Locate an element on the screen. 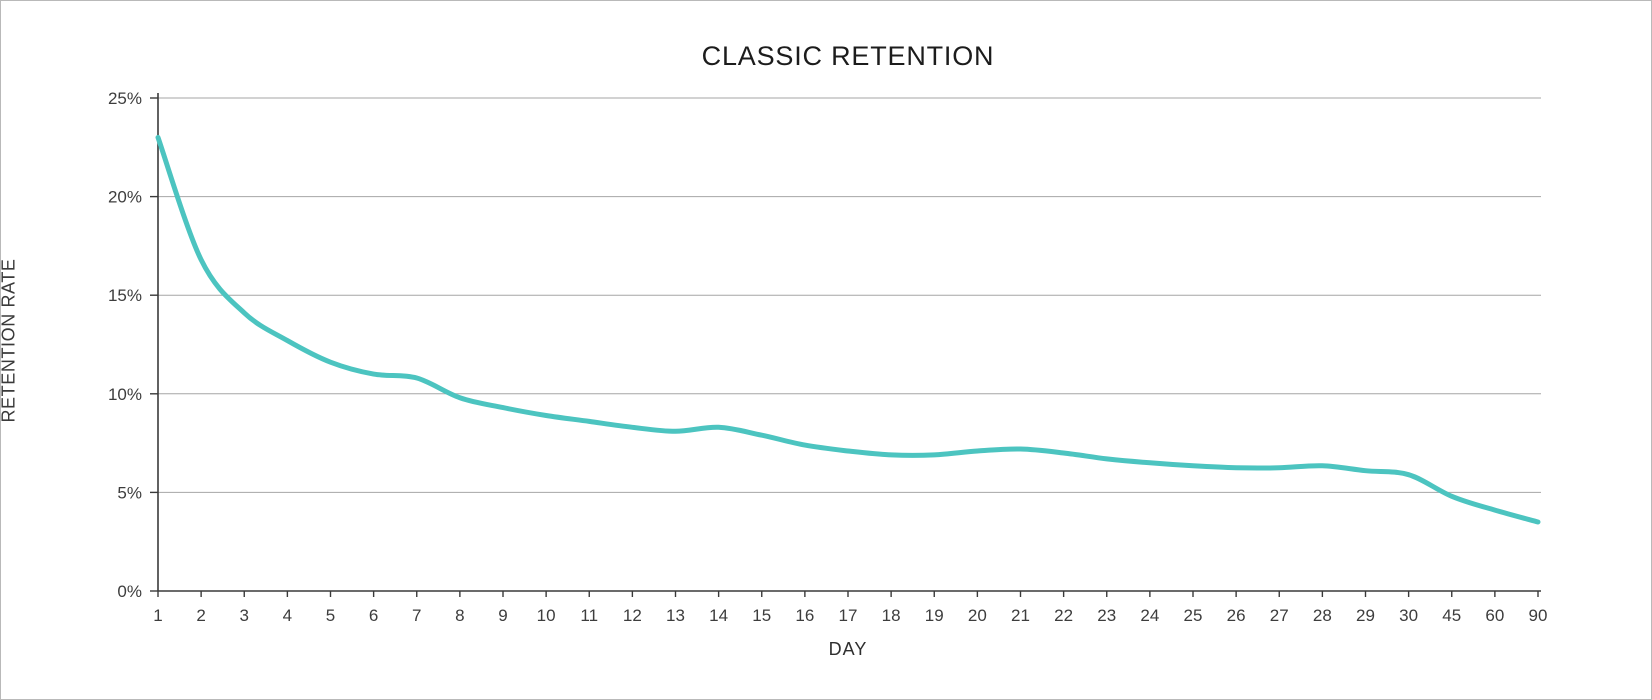 The image size is (1652, 700). x-axis-title: DAY is located at coordinates (848, 649).